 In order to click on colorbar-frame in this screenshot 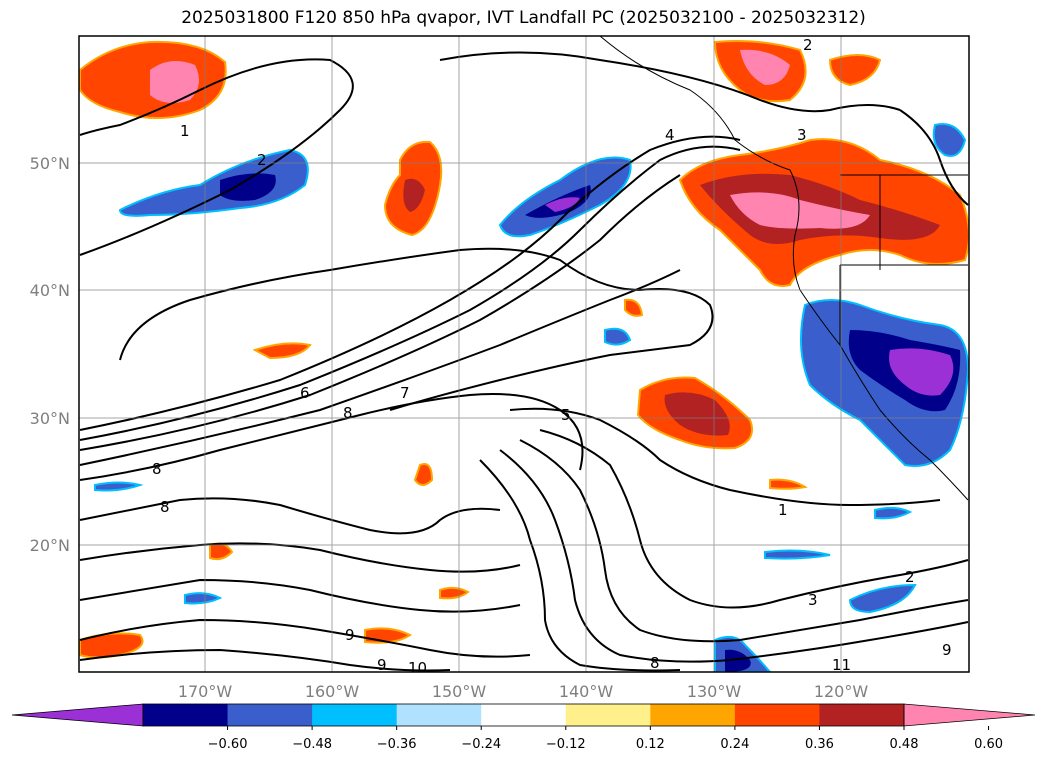, I will do `click(523, 715)`.